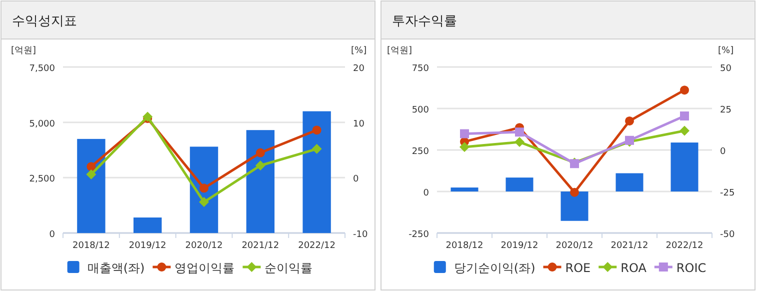 Image resolution: width=760 pixels, height=293 pixels. I want to click on y2-tick-label: -50, so click(727, 235).